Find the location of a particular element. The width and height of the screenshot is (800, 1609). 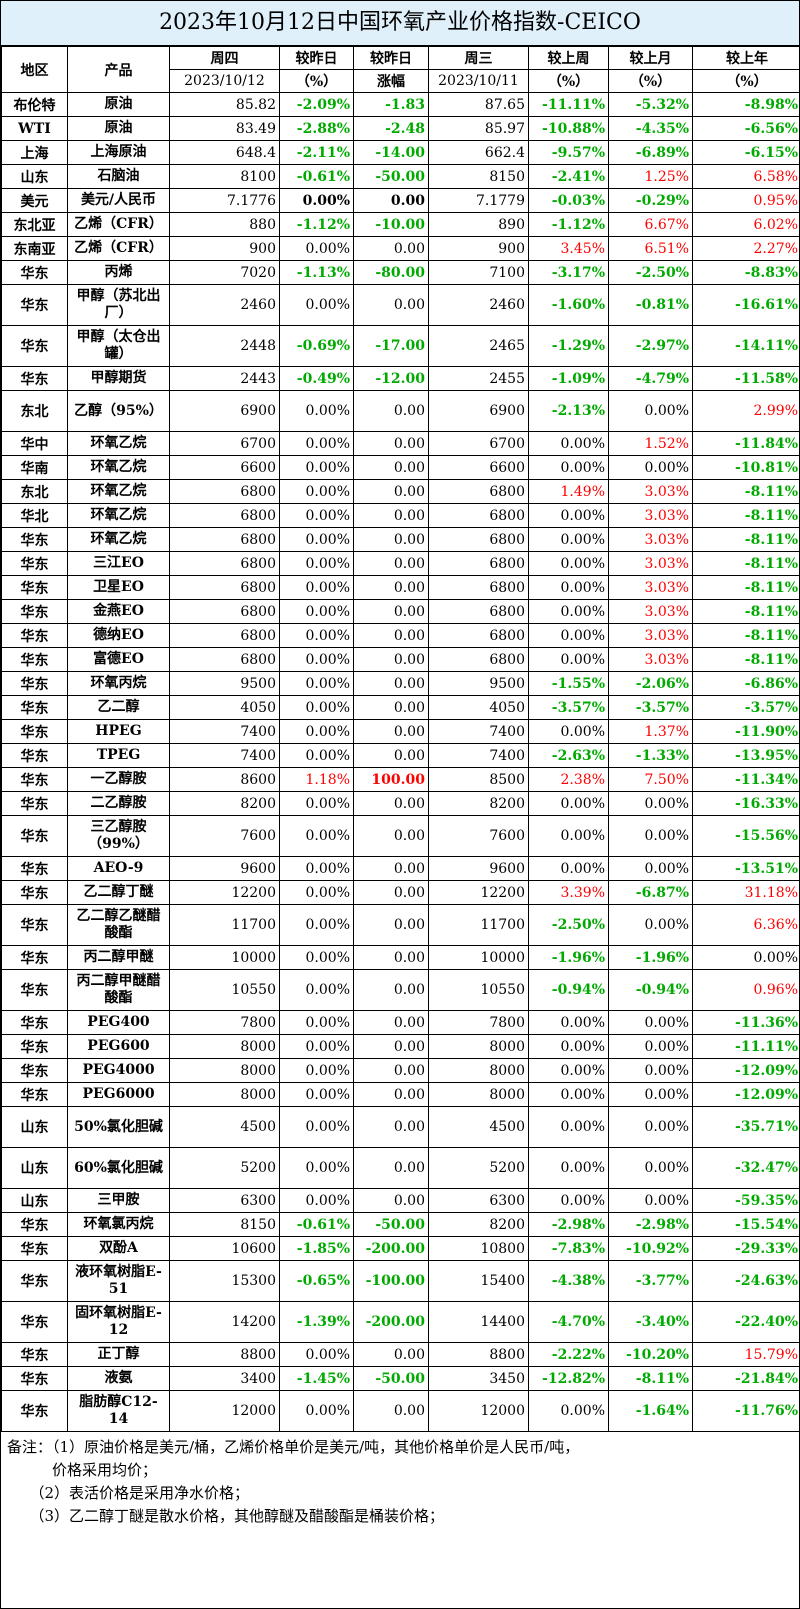

header-day-change-pct: 较昨日 is located at coordinates (316, 58).